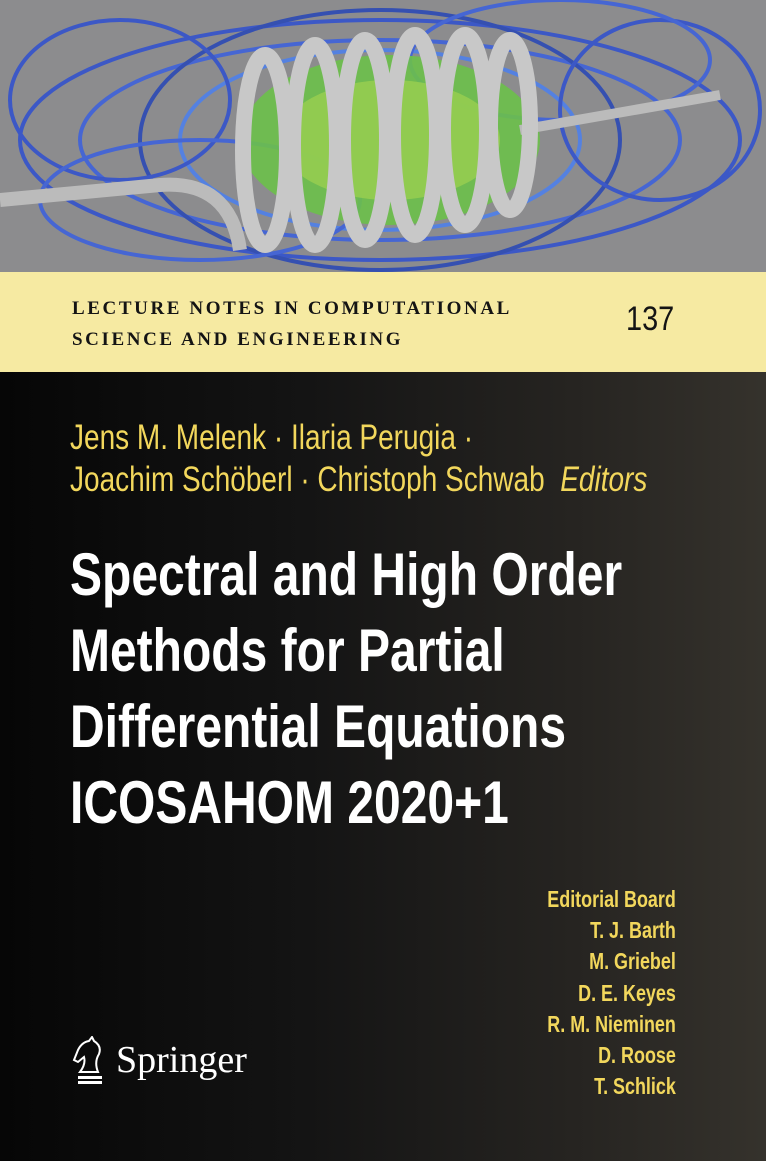 The image size is (766, 1161). What do you see at coordinates (289, 802) in the screenshot?
I see `book-title-line4: ICOSAHOM 2020+1` at bounding box center [289, 802].